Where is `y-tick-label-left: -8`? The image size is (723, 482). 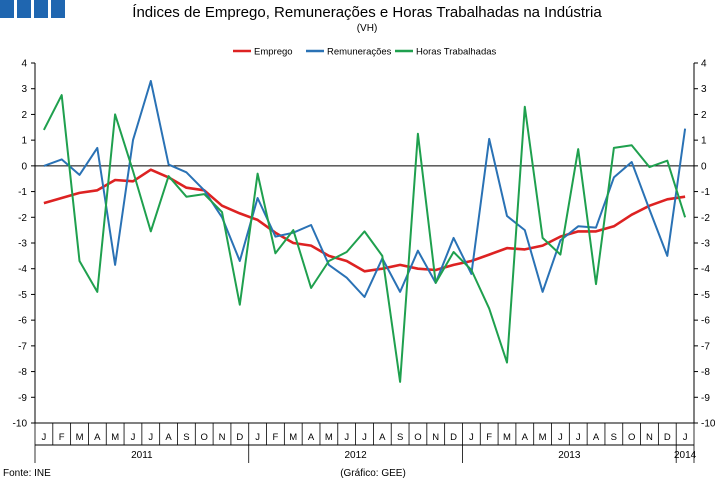
y-tick-label-left: -8 is located at coordinates (22, 372).